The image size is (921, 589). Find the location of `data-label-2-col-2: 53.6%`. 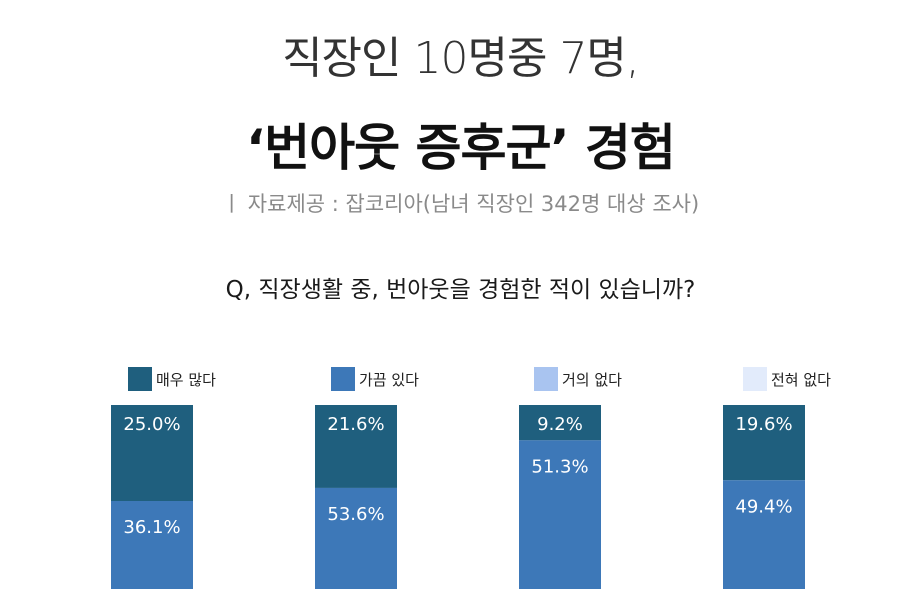

data-label-2-col-2: 53.6% is located at coordinates (355, 514).